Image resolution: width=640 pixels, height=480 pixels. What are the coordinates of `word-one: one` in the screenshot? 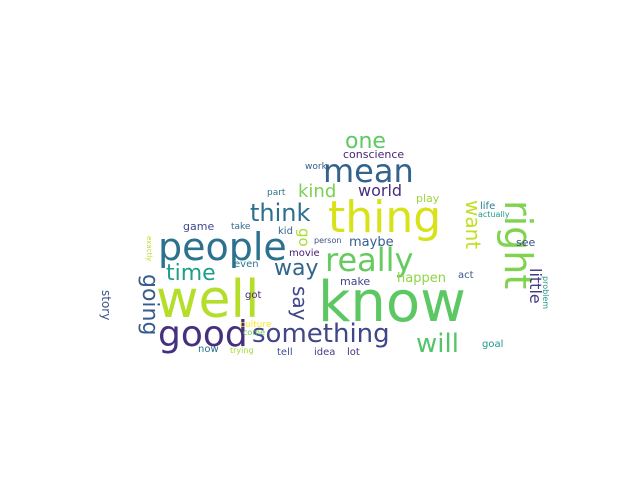 It's located at (365, 141).